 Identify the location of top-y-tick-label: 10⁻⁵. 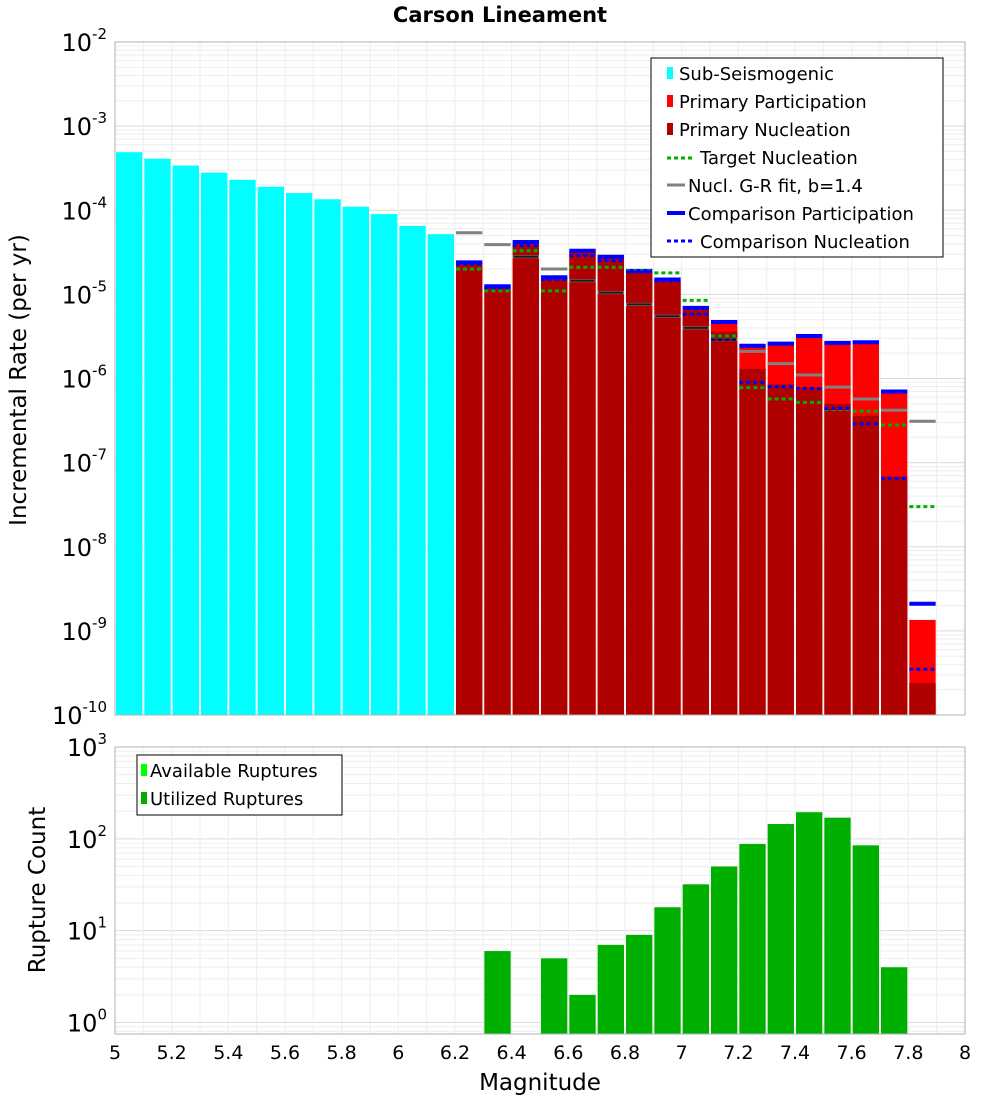
(84, 293).